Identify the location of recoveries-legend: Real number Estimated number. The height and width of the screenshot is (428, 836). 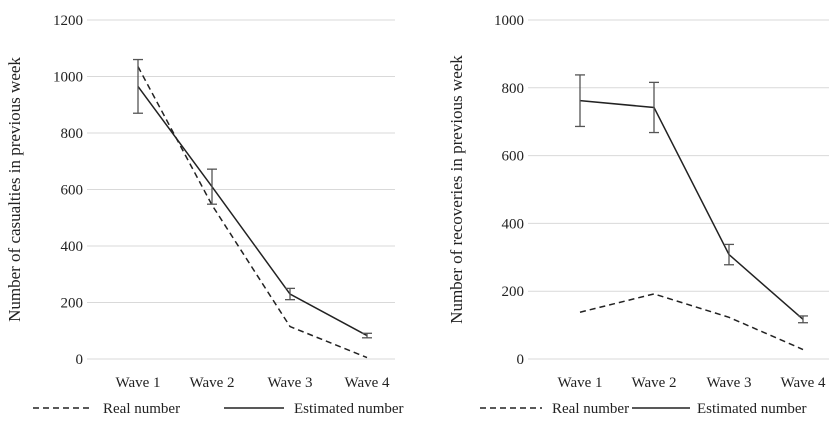
(643, 409).